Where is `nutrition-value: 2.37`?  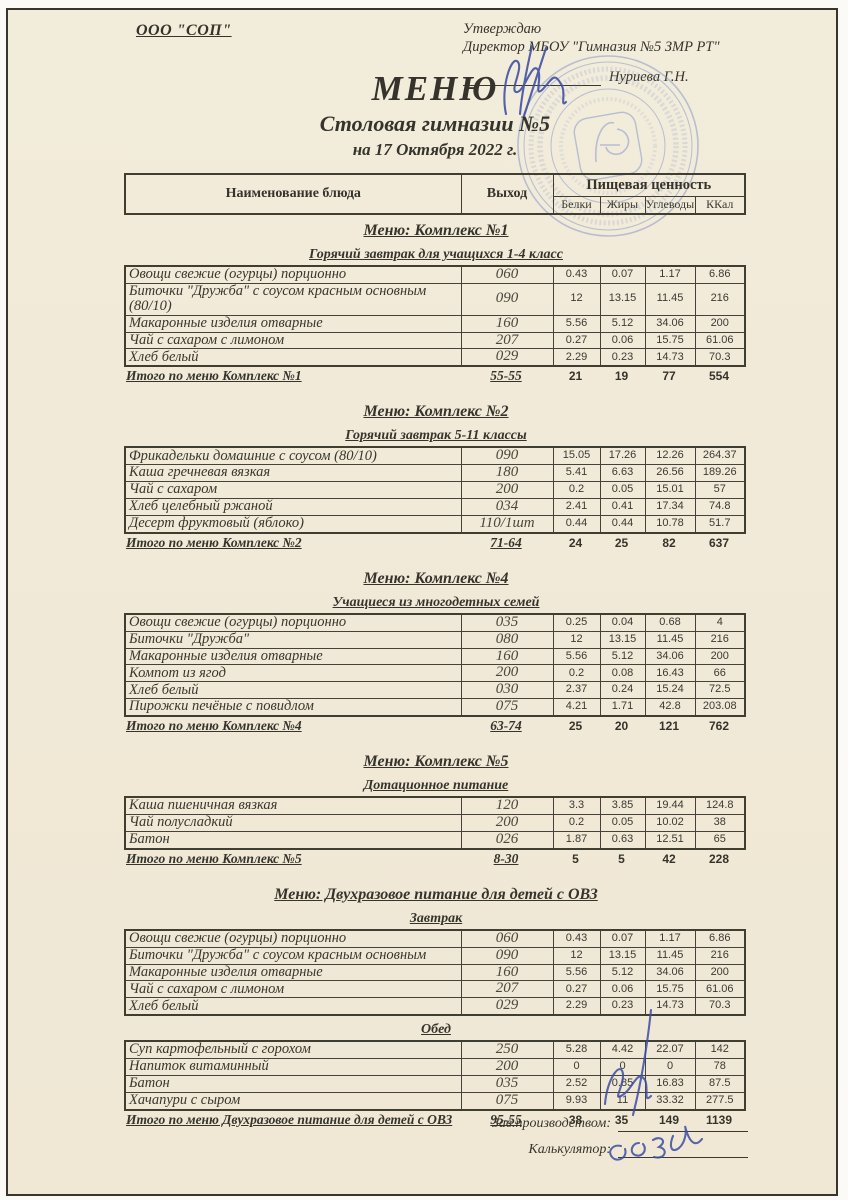
nutrition-value: 2.37 is located at coordinates (576, 690).